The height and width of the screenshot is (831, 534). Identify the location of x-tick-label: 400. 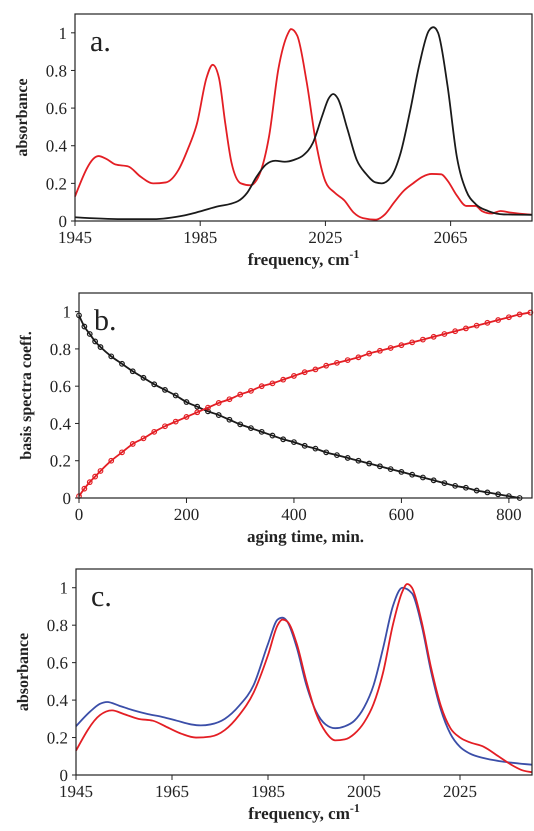
(294, 514).